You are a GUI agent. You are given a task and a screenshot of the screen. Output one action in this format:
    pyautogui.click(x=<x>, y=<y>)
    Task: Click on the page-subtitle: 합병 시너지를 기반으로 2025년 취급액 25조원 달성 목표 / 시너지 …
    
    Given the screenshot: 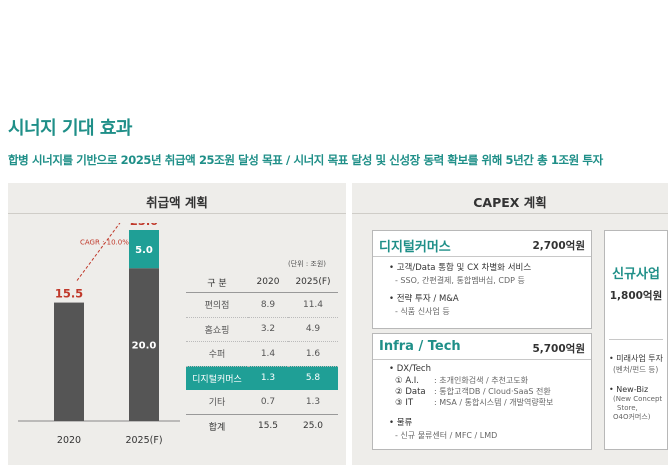 What is the action you would take?
    pyautogui.click(x=305, y=160)
    